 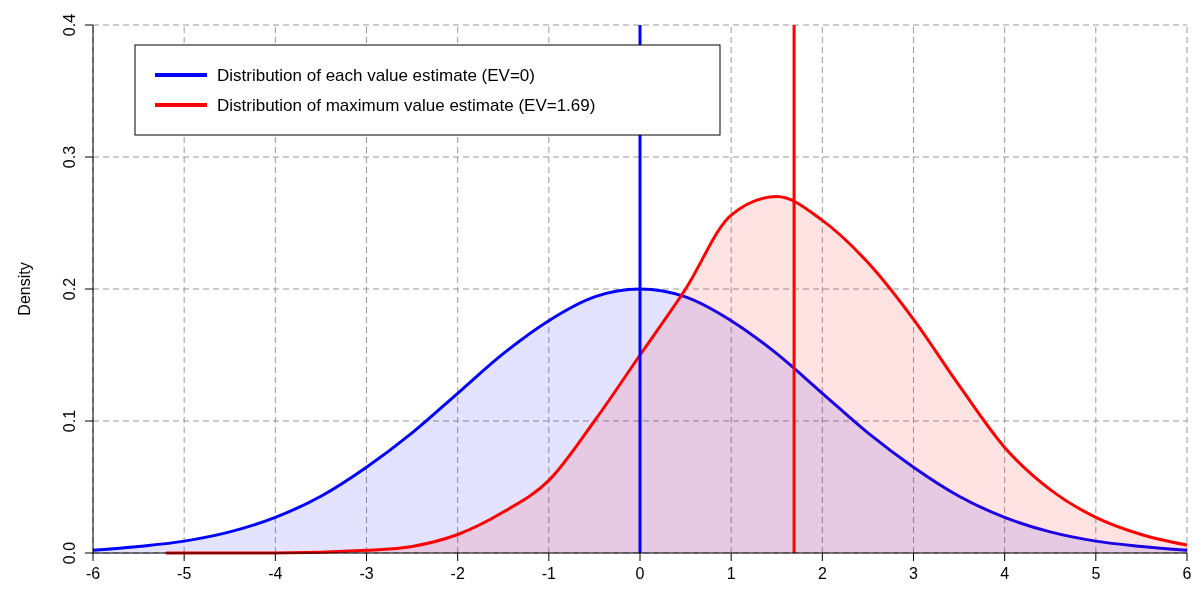 What do you see at coordinates (69, 157) in the screenshot?
I see `y-tick-label: 0.3` at bounding box center [69, 157].